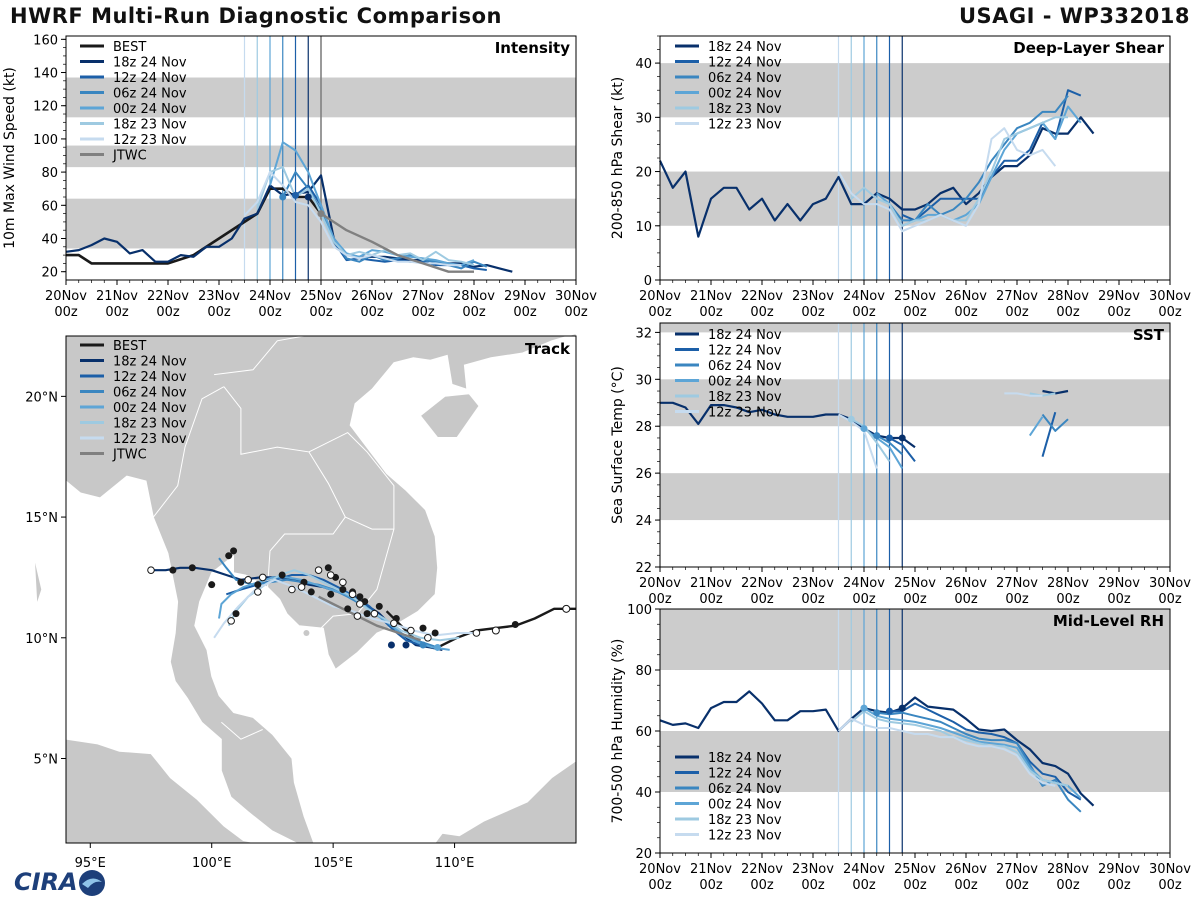 The height and width of the screenshot is (902, 1200). Describe the element at coordinates (1170, 296) in the screenshot. I see `shear-xtick-label: 30Nov` at that location.